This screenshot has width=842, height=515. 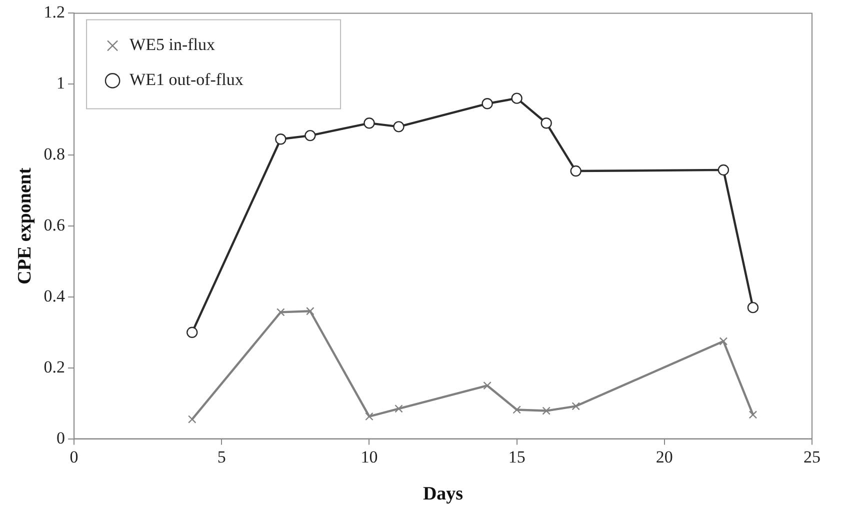 I want to click on x-tick-label: 25, so click(x=812, y=456).